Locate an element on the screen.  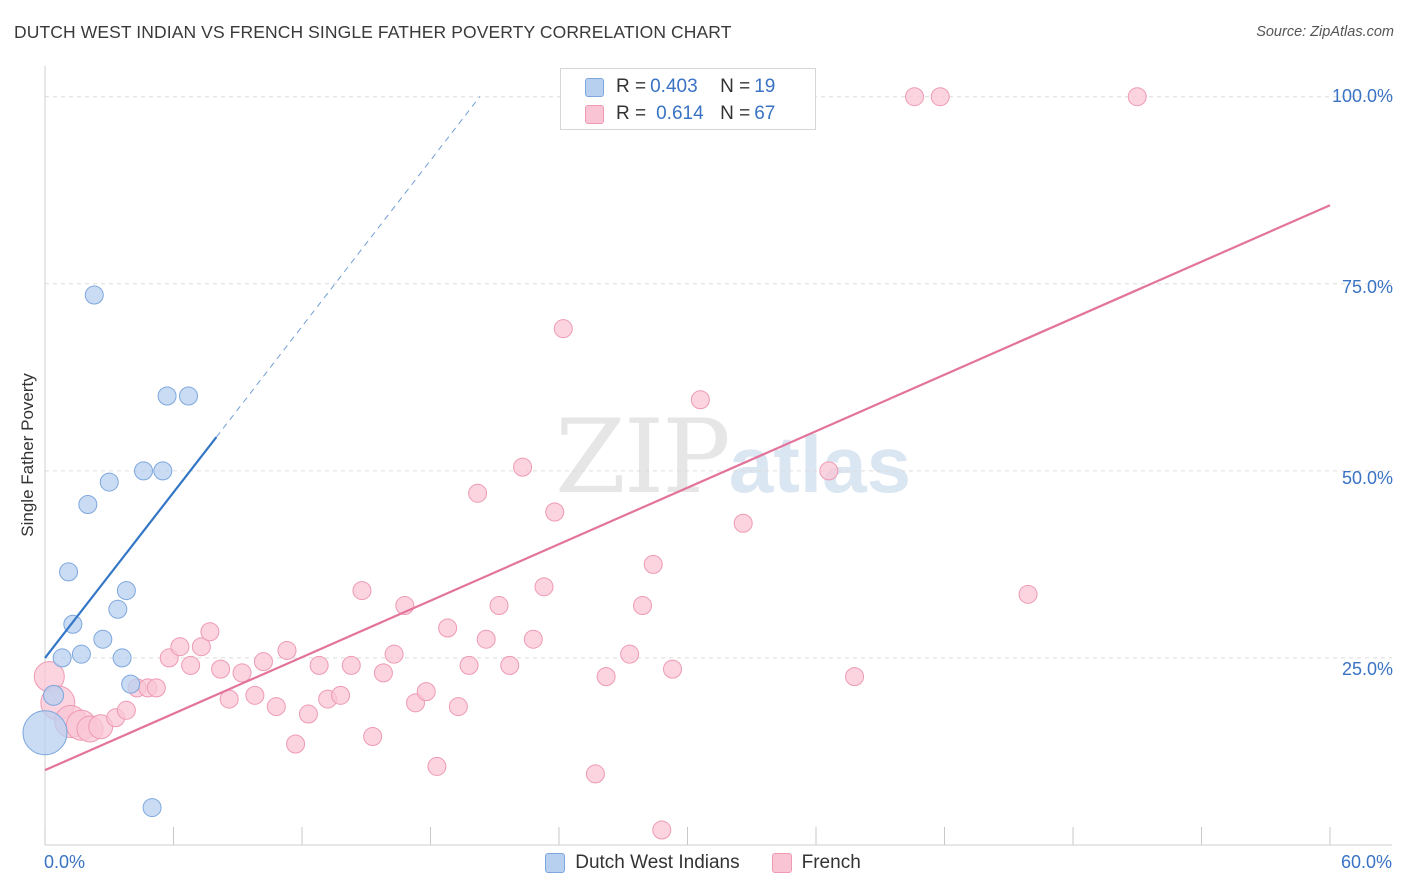
y-tick-label-100: 100.0% is located at coordinates (1362, 96).